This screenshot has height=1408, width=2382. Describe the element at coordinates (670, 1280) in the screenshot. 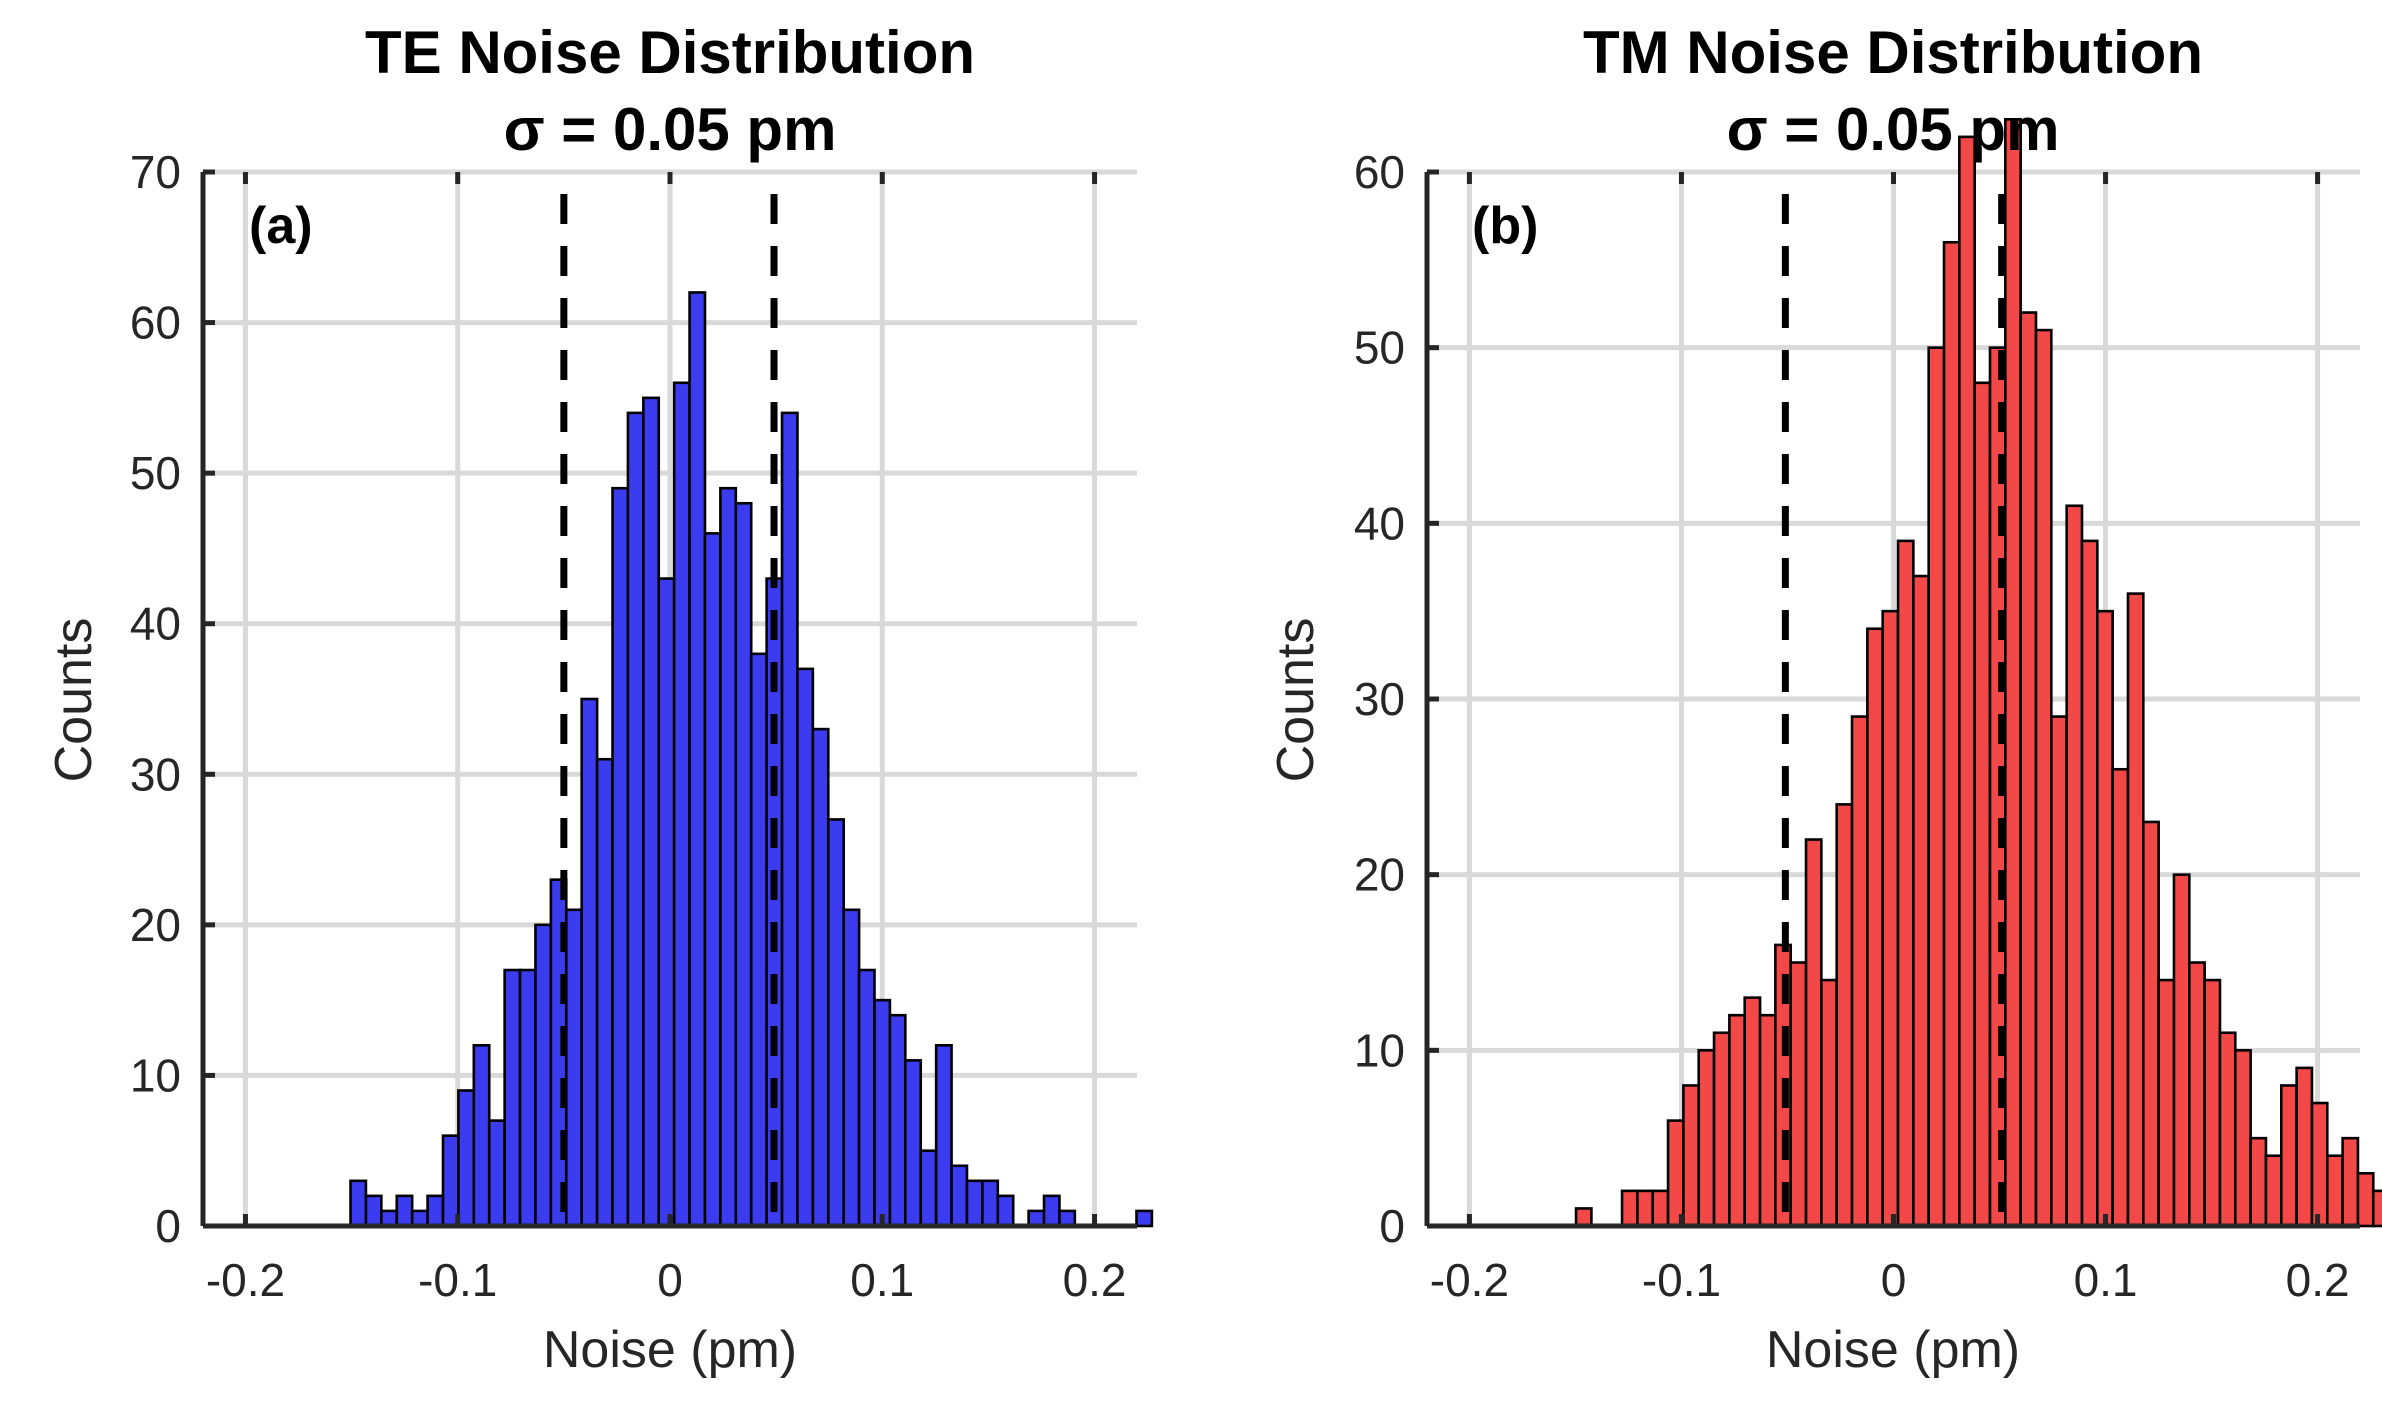

I see `x-tick-label-te: 0` at that location.